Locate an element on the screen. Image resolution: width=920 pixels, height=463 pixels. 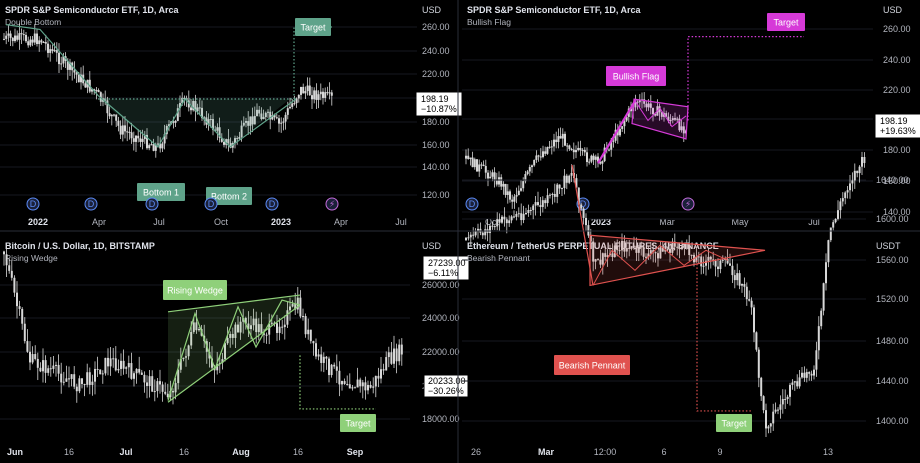
y-tick-label: 240.00 is located at coordinates (436, 51).